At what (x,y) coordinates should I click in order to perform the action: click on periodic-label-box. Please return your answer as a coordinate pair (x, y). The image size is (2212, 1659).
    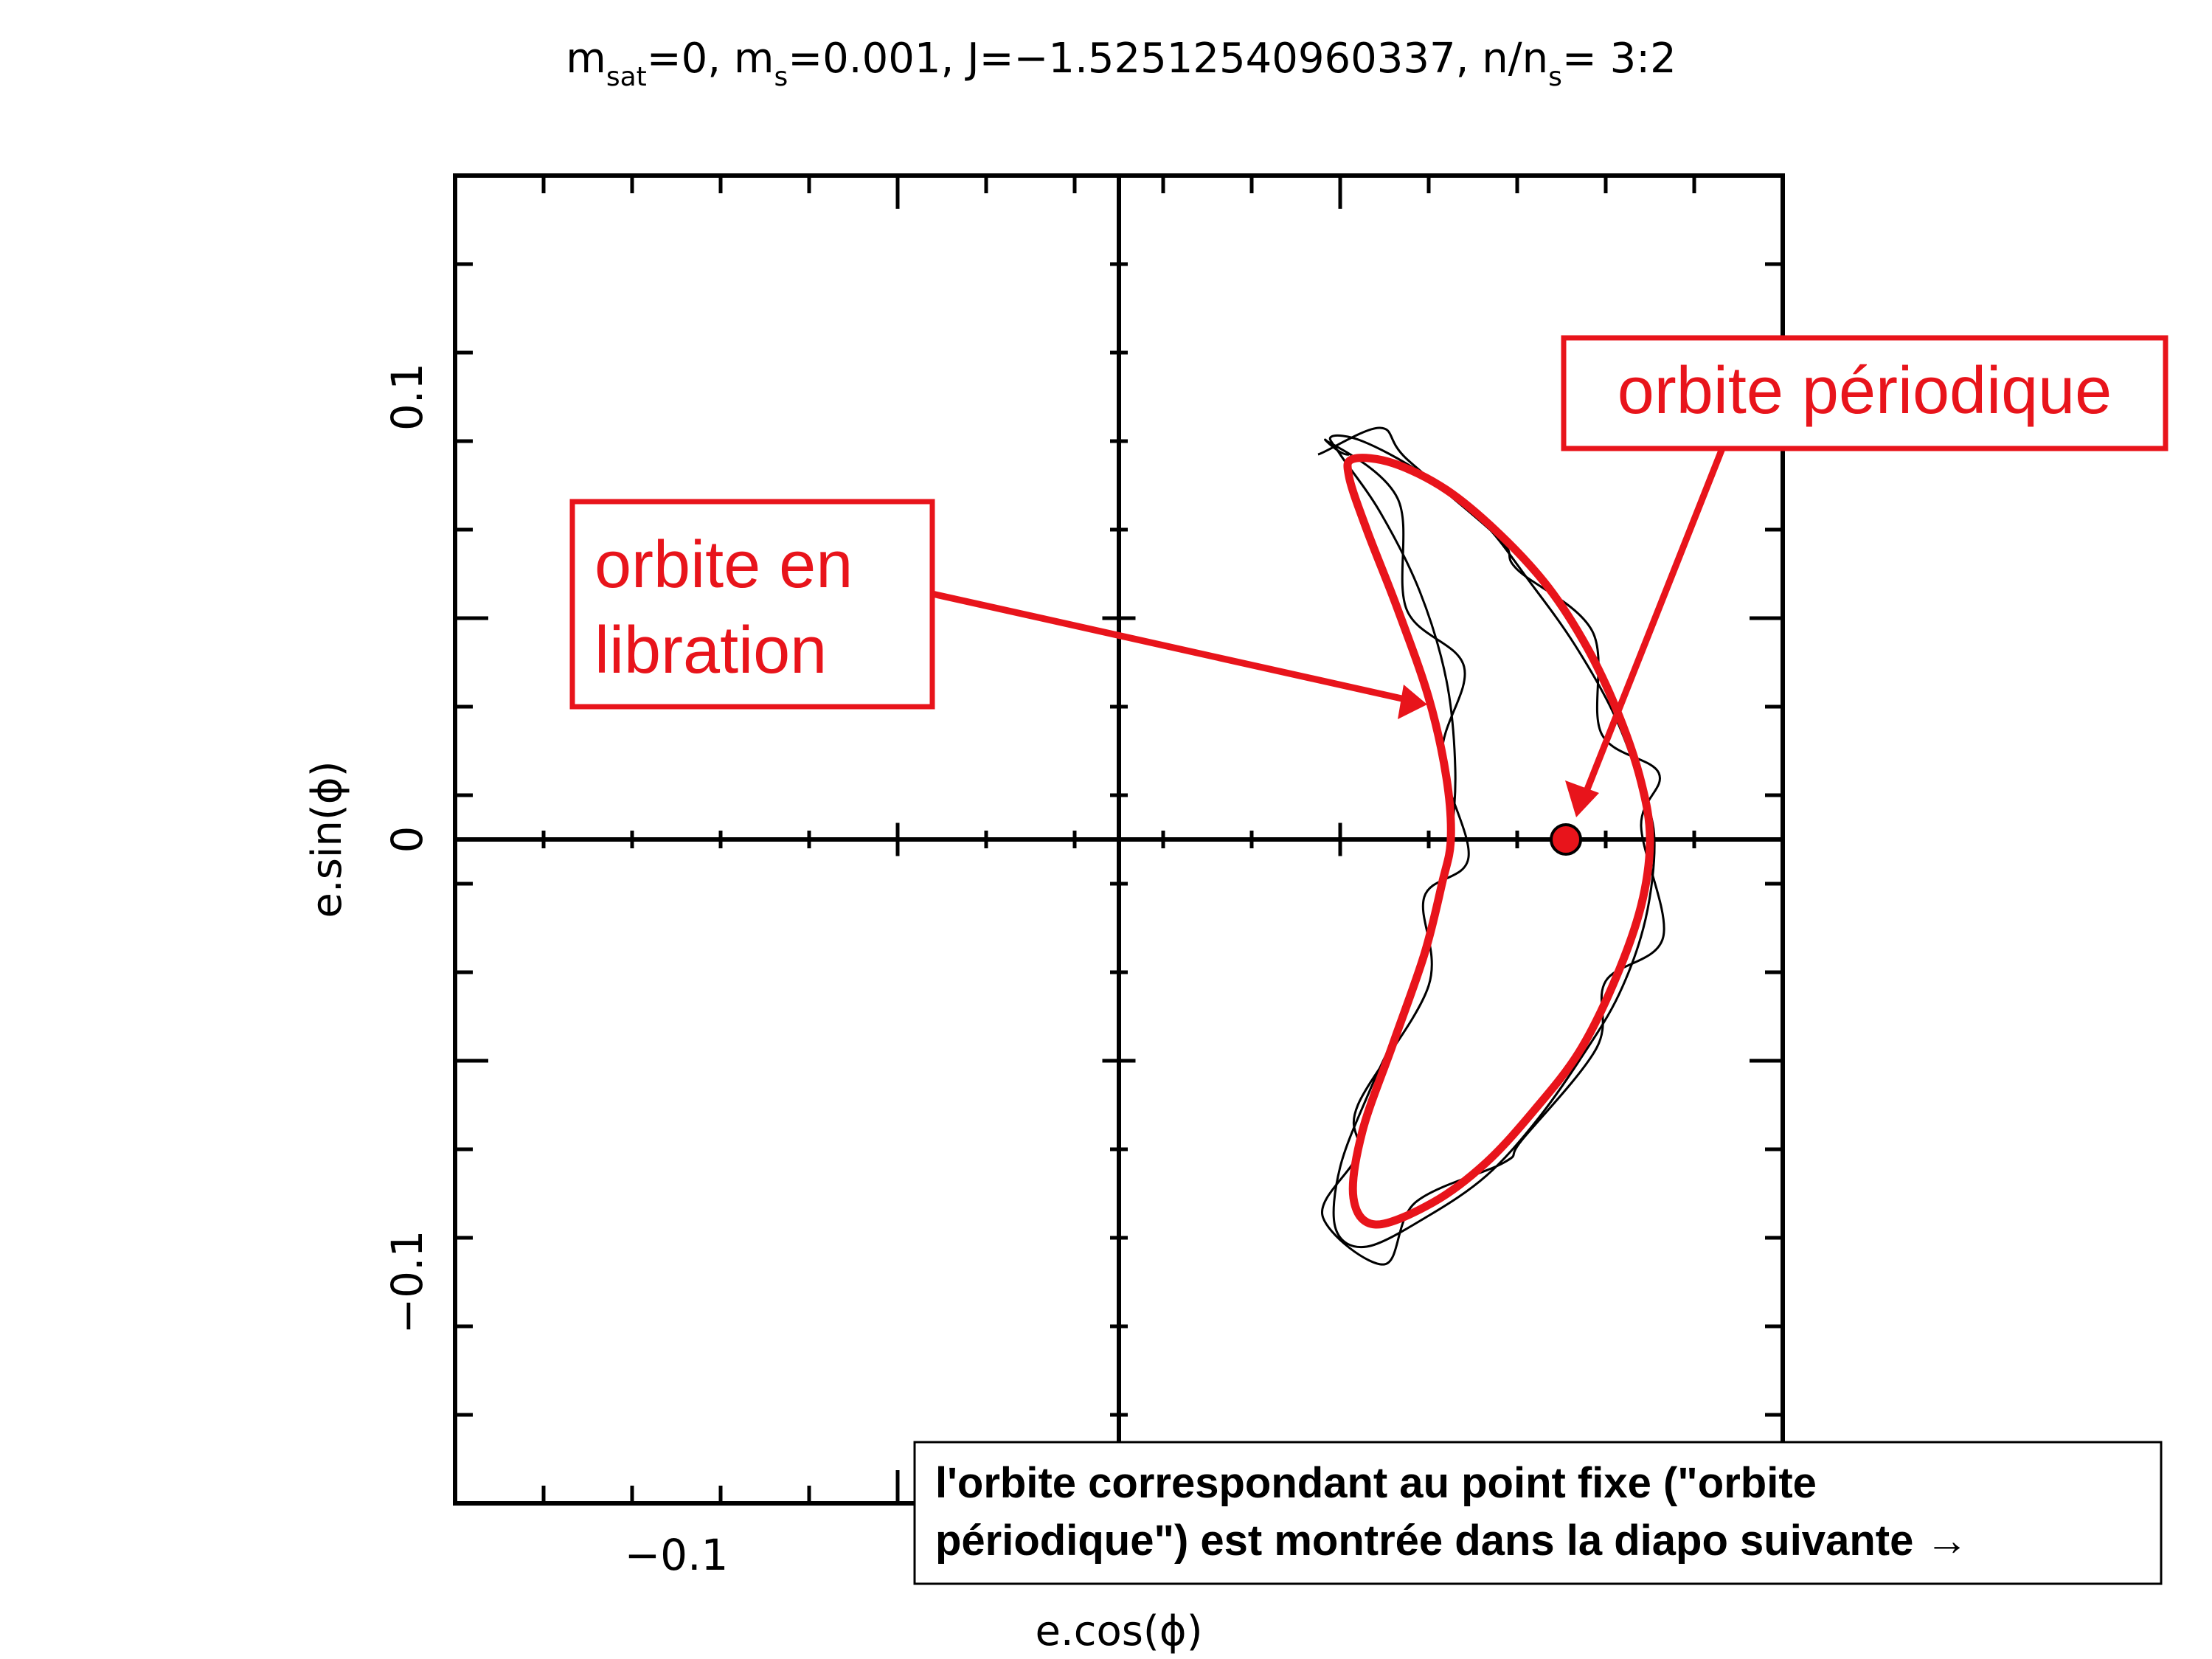
    Looking at the image, I should click on (1864, 393).